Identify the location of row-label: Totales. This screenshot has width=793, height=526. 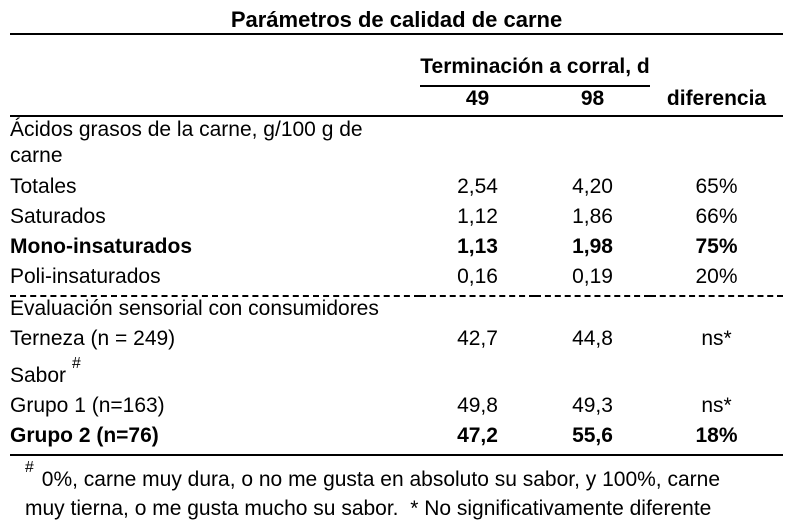
(43, 186).